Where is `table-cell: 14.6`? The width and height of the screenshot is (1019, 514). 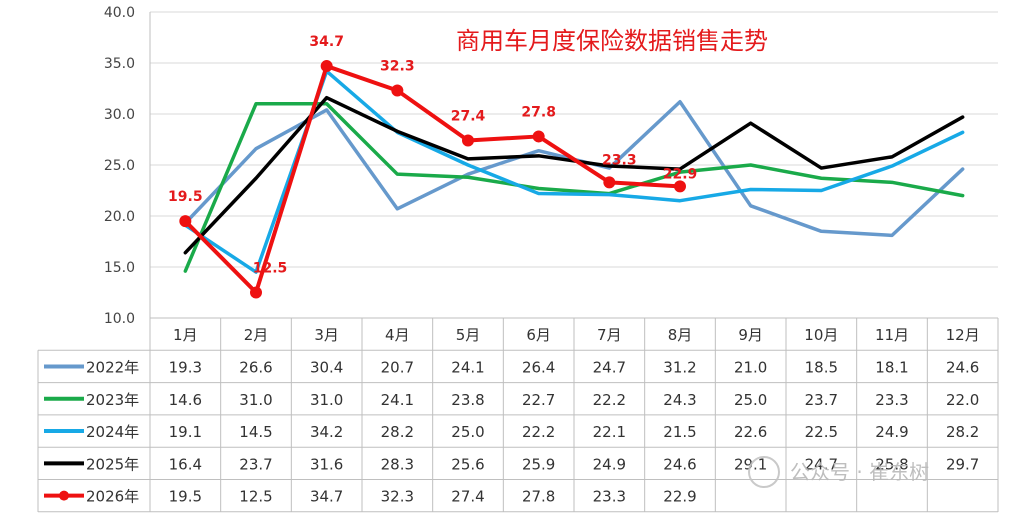 table-cell: 14.6 is located at coordinates (185, 400).